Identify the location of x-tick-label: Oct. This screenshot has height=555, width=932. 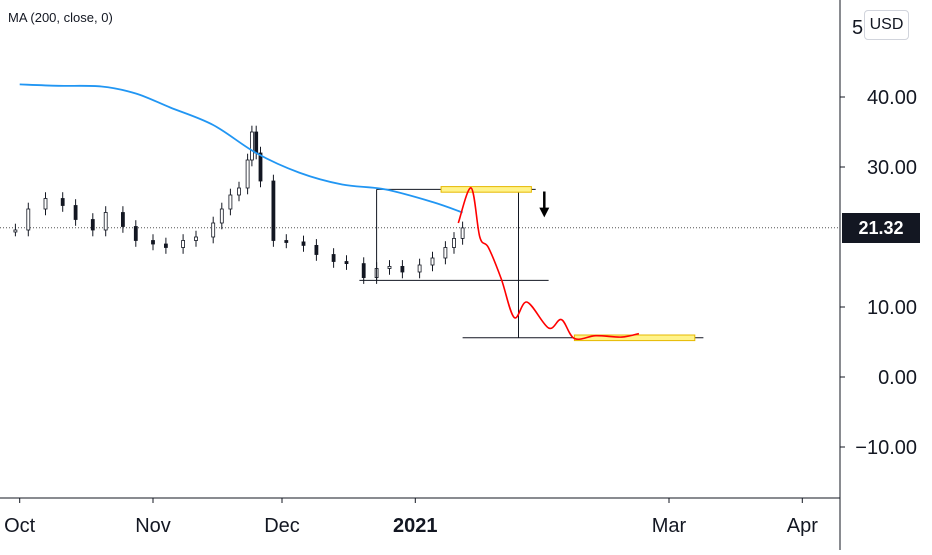
(20, 526).